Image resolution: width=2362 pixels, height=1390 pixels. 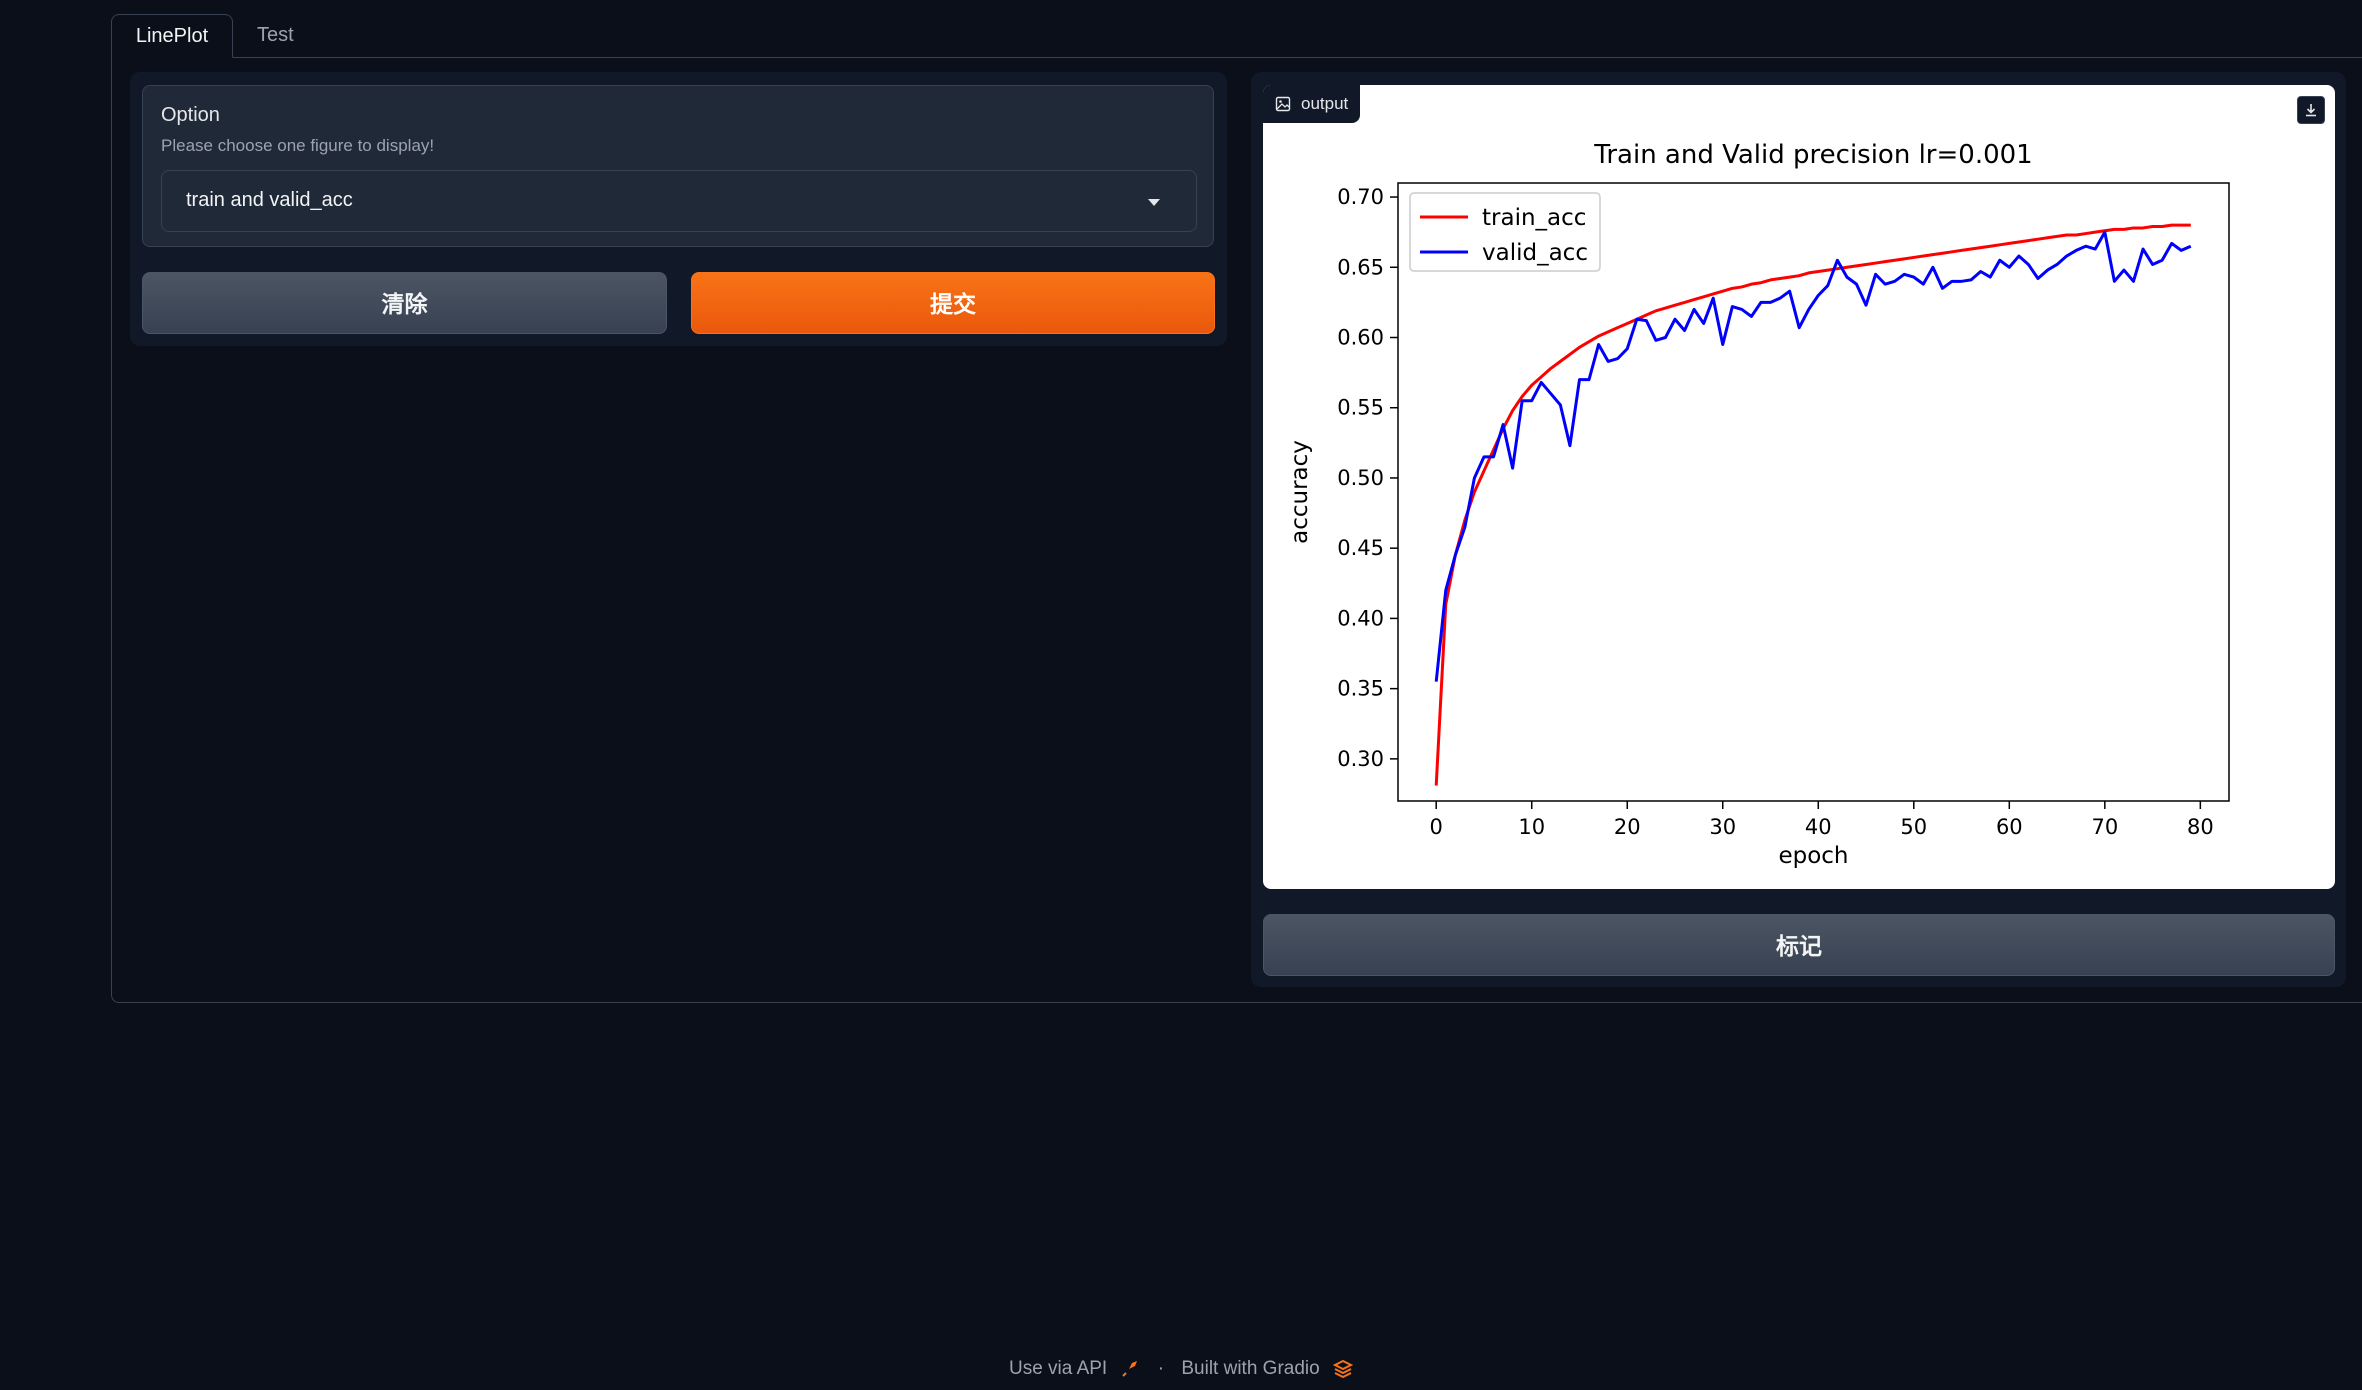 I want to click on clear-button: 清除, so click(x=404, y=303).